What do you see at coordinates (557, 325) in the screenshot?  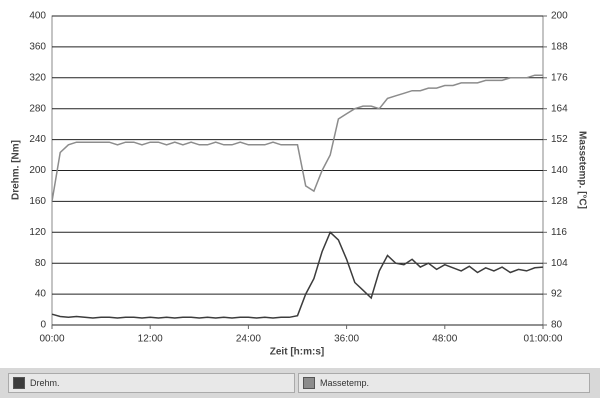 I see `y2-tick-label: 80` at bounding box center [557, 325].